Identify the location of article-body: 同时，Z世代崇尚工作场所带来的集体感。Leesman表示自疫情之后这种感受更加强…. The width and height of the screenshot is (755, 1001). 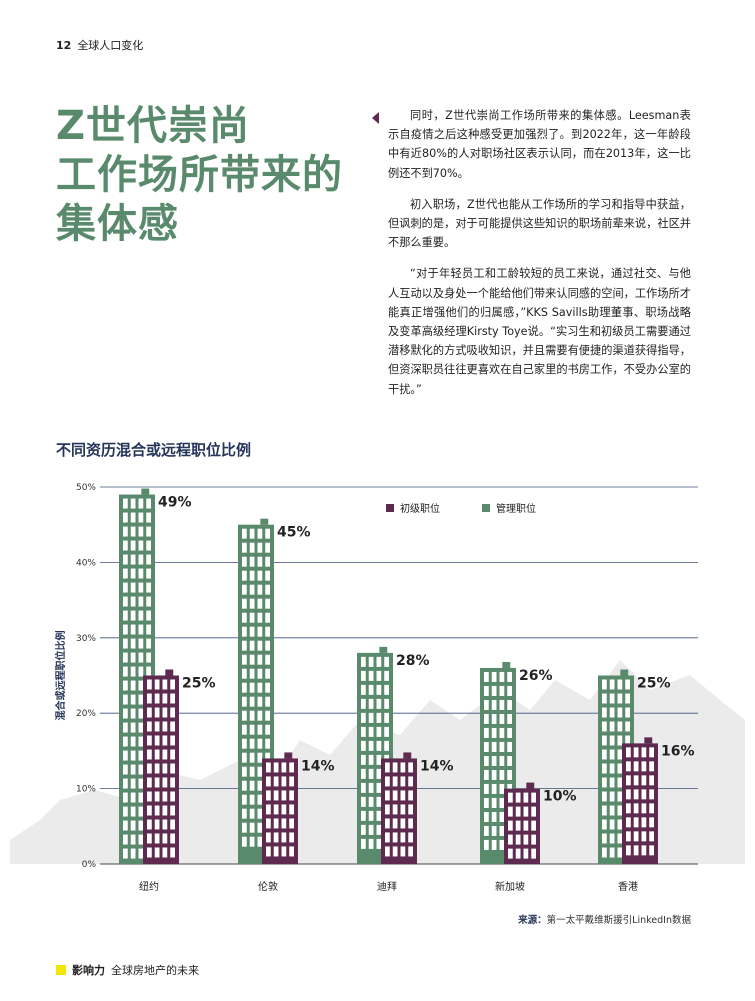
(539, 258).